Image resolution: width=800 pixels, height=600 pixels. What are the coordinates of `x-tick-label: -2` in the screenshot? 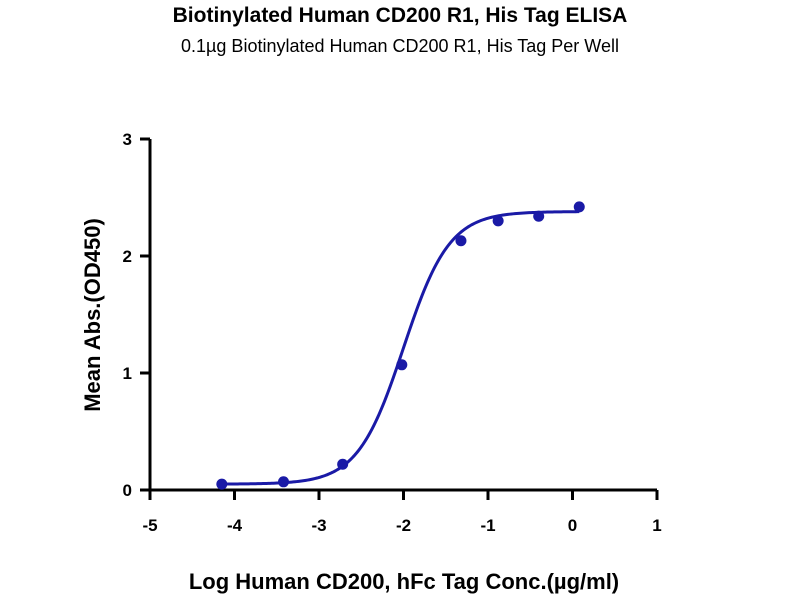 It's located at (403, 525).